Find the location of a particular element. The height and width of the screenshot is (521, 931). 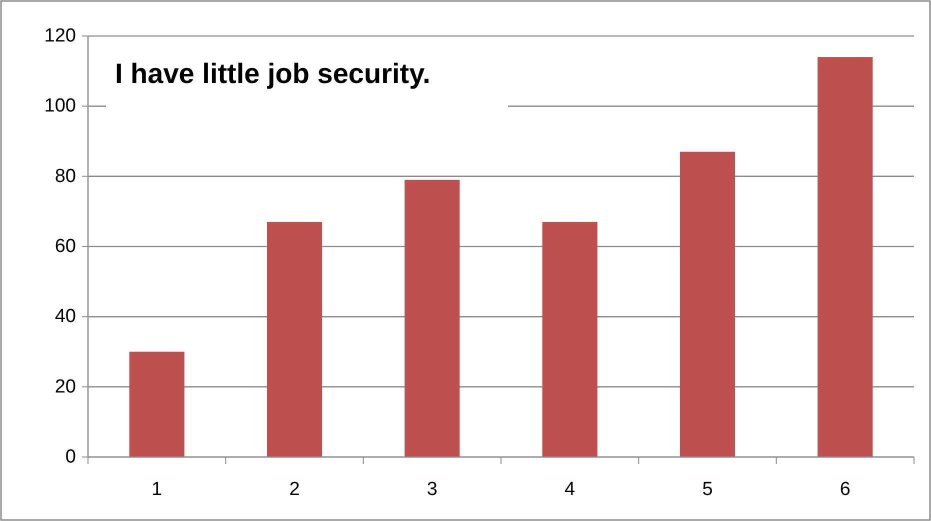

y-tick-label: 60 is located at coordinates (65, 246).